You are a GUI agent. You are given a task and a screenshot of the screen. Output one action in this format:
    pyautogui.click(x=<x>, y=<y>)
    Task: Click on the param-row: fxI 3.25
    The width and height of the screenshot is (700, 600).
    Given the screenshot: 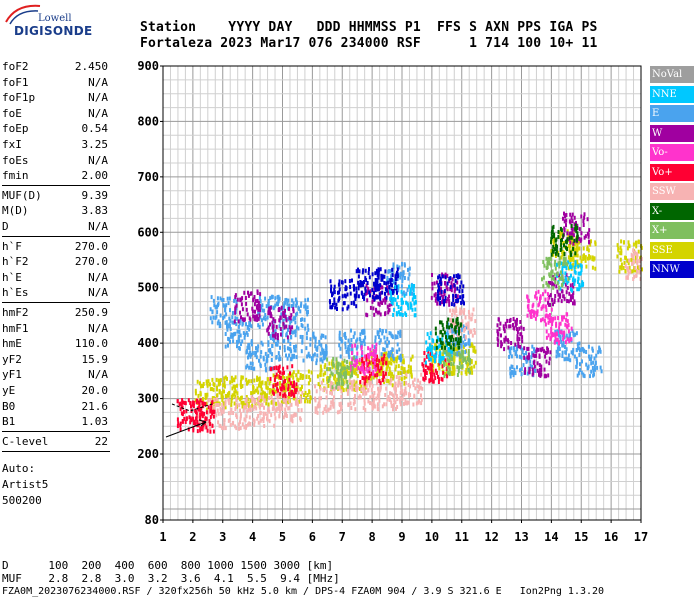 What is the action you would take?
    pyautogui.click(x=55, y=146)
    